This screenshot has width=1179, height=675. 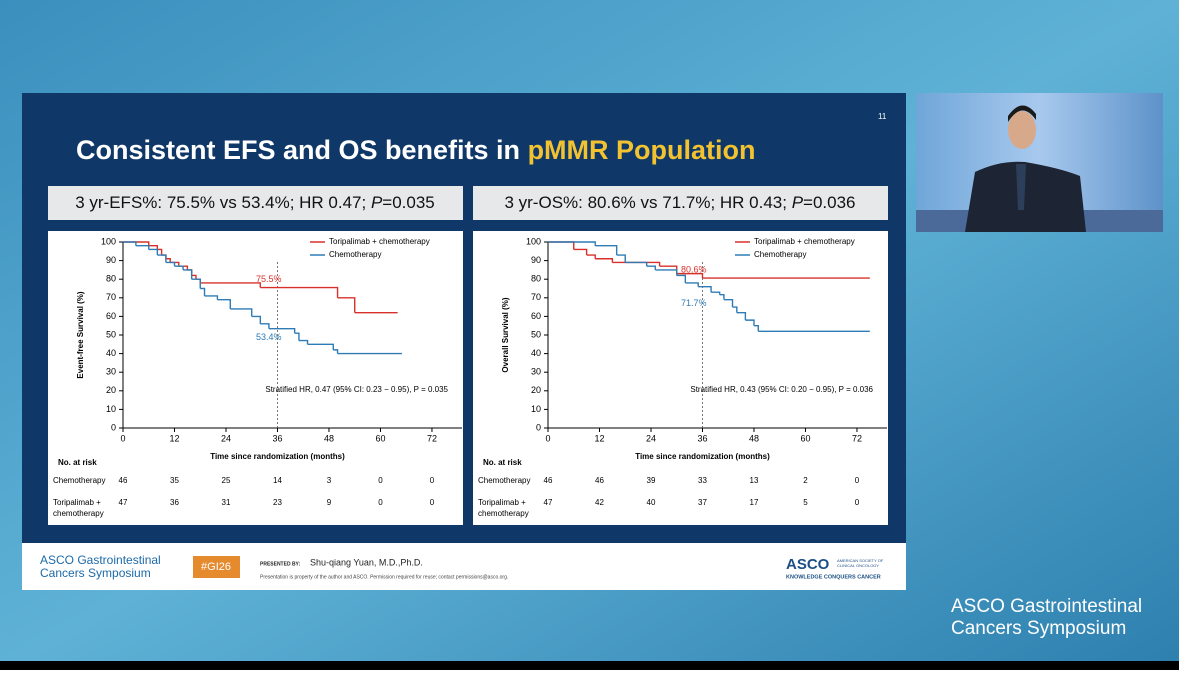 I want to click on title-highlight: pMMR Population, so click(x=642, y=150).